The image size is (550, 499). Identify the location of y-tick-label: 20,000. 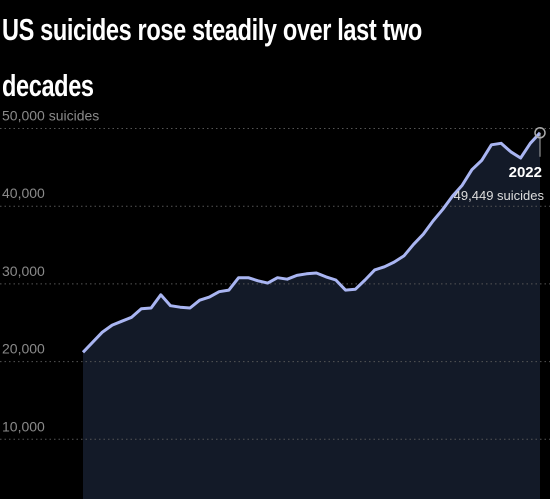
(23, 349).